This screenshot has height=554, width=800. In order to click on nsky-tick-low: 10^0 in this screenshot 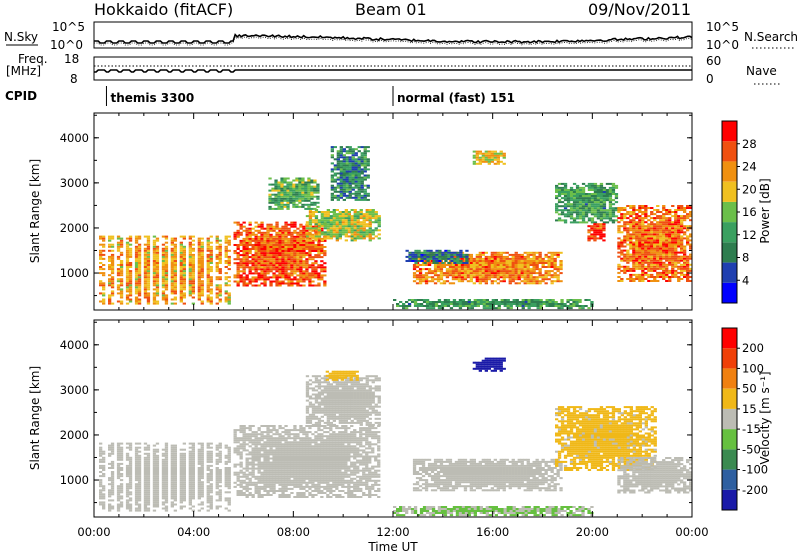, I will do `click(66, 45)`.